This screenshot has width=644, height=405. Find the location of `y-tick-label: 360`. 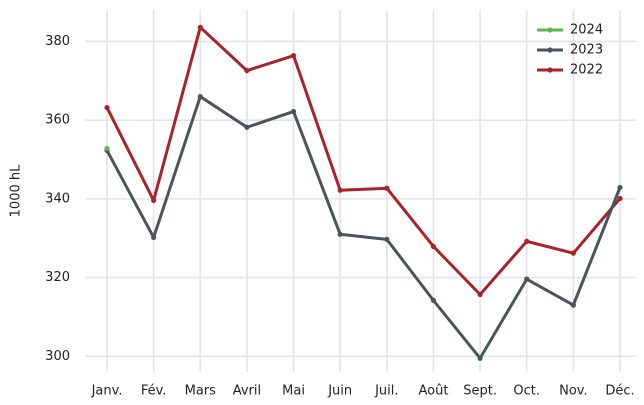

y-tick-label: 360 is located at coordinates (57, 120).